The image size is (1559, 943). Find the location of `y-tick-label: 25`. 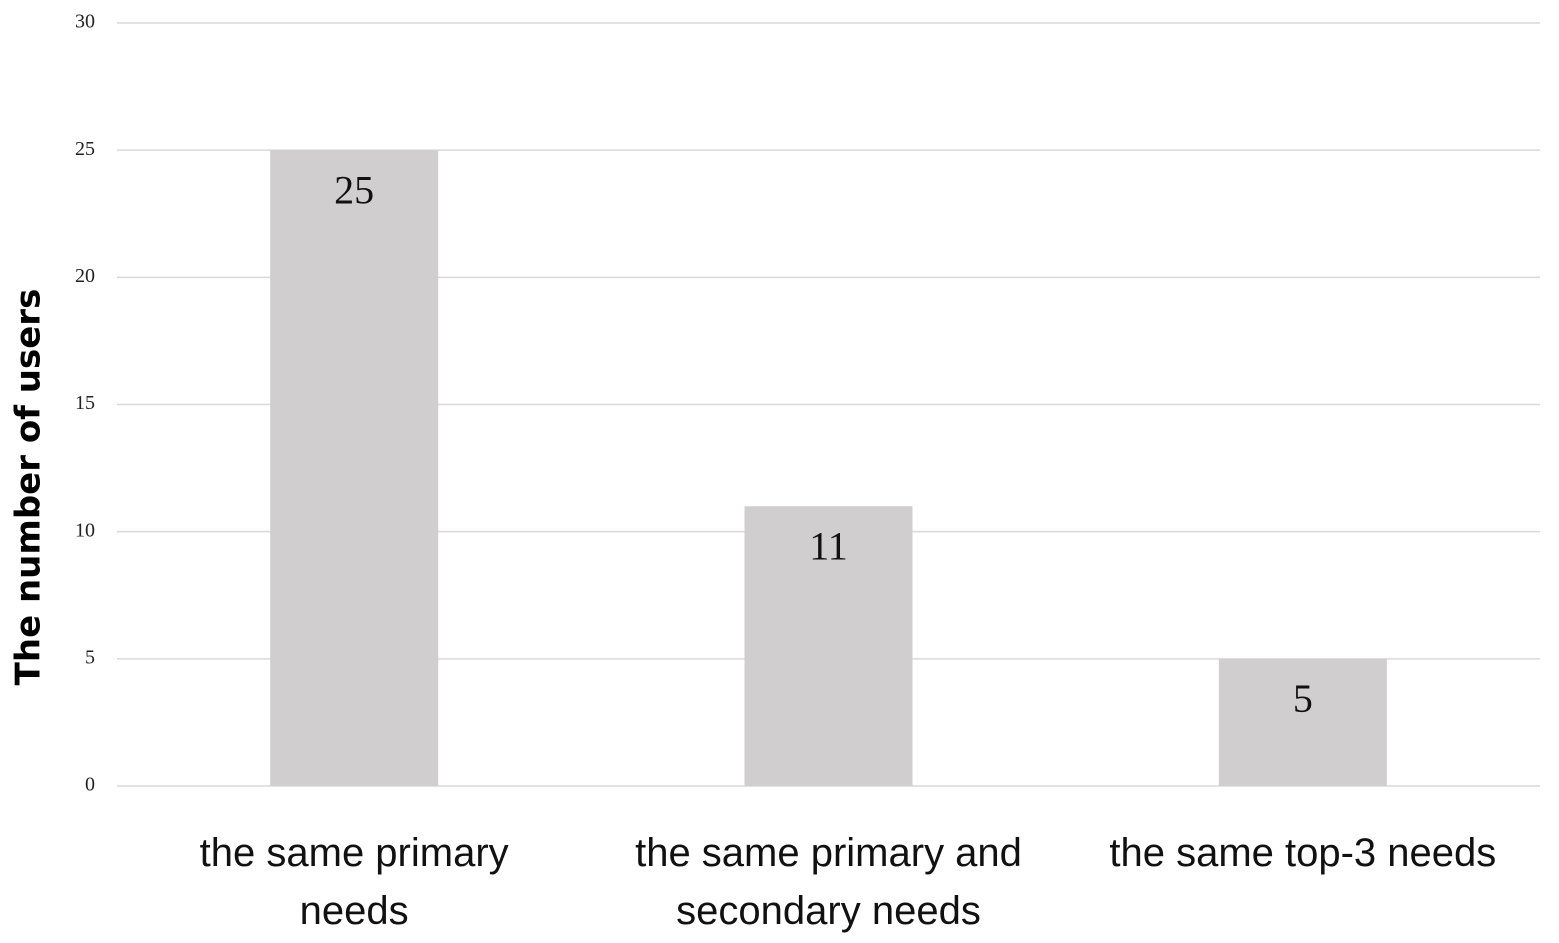

y-tick-label: 25 is located at coordinates (85, 149).